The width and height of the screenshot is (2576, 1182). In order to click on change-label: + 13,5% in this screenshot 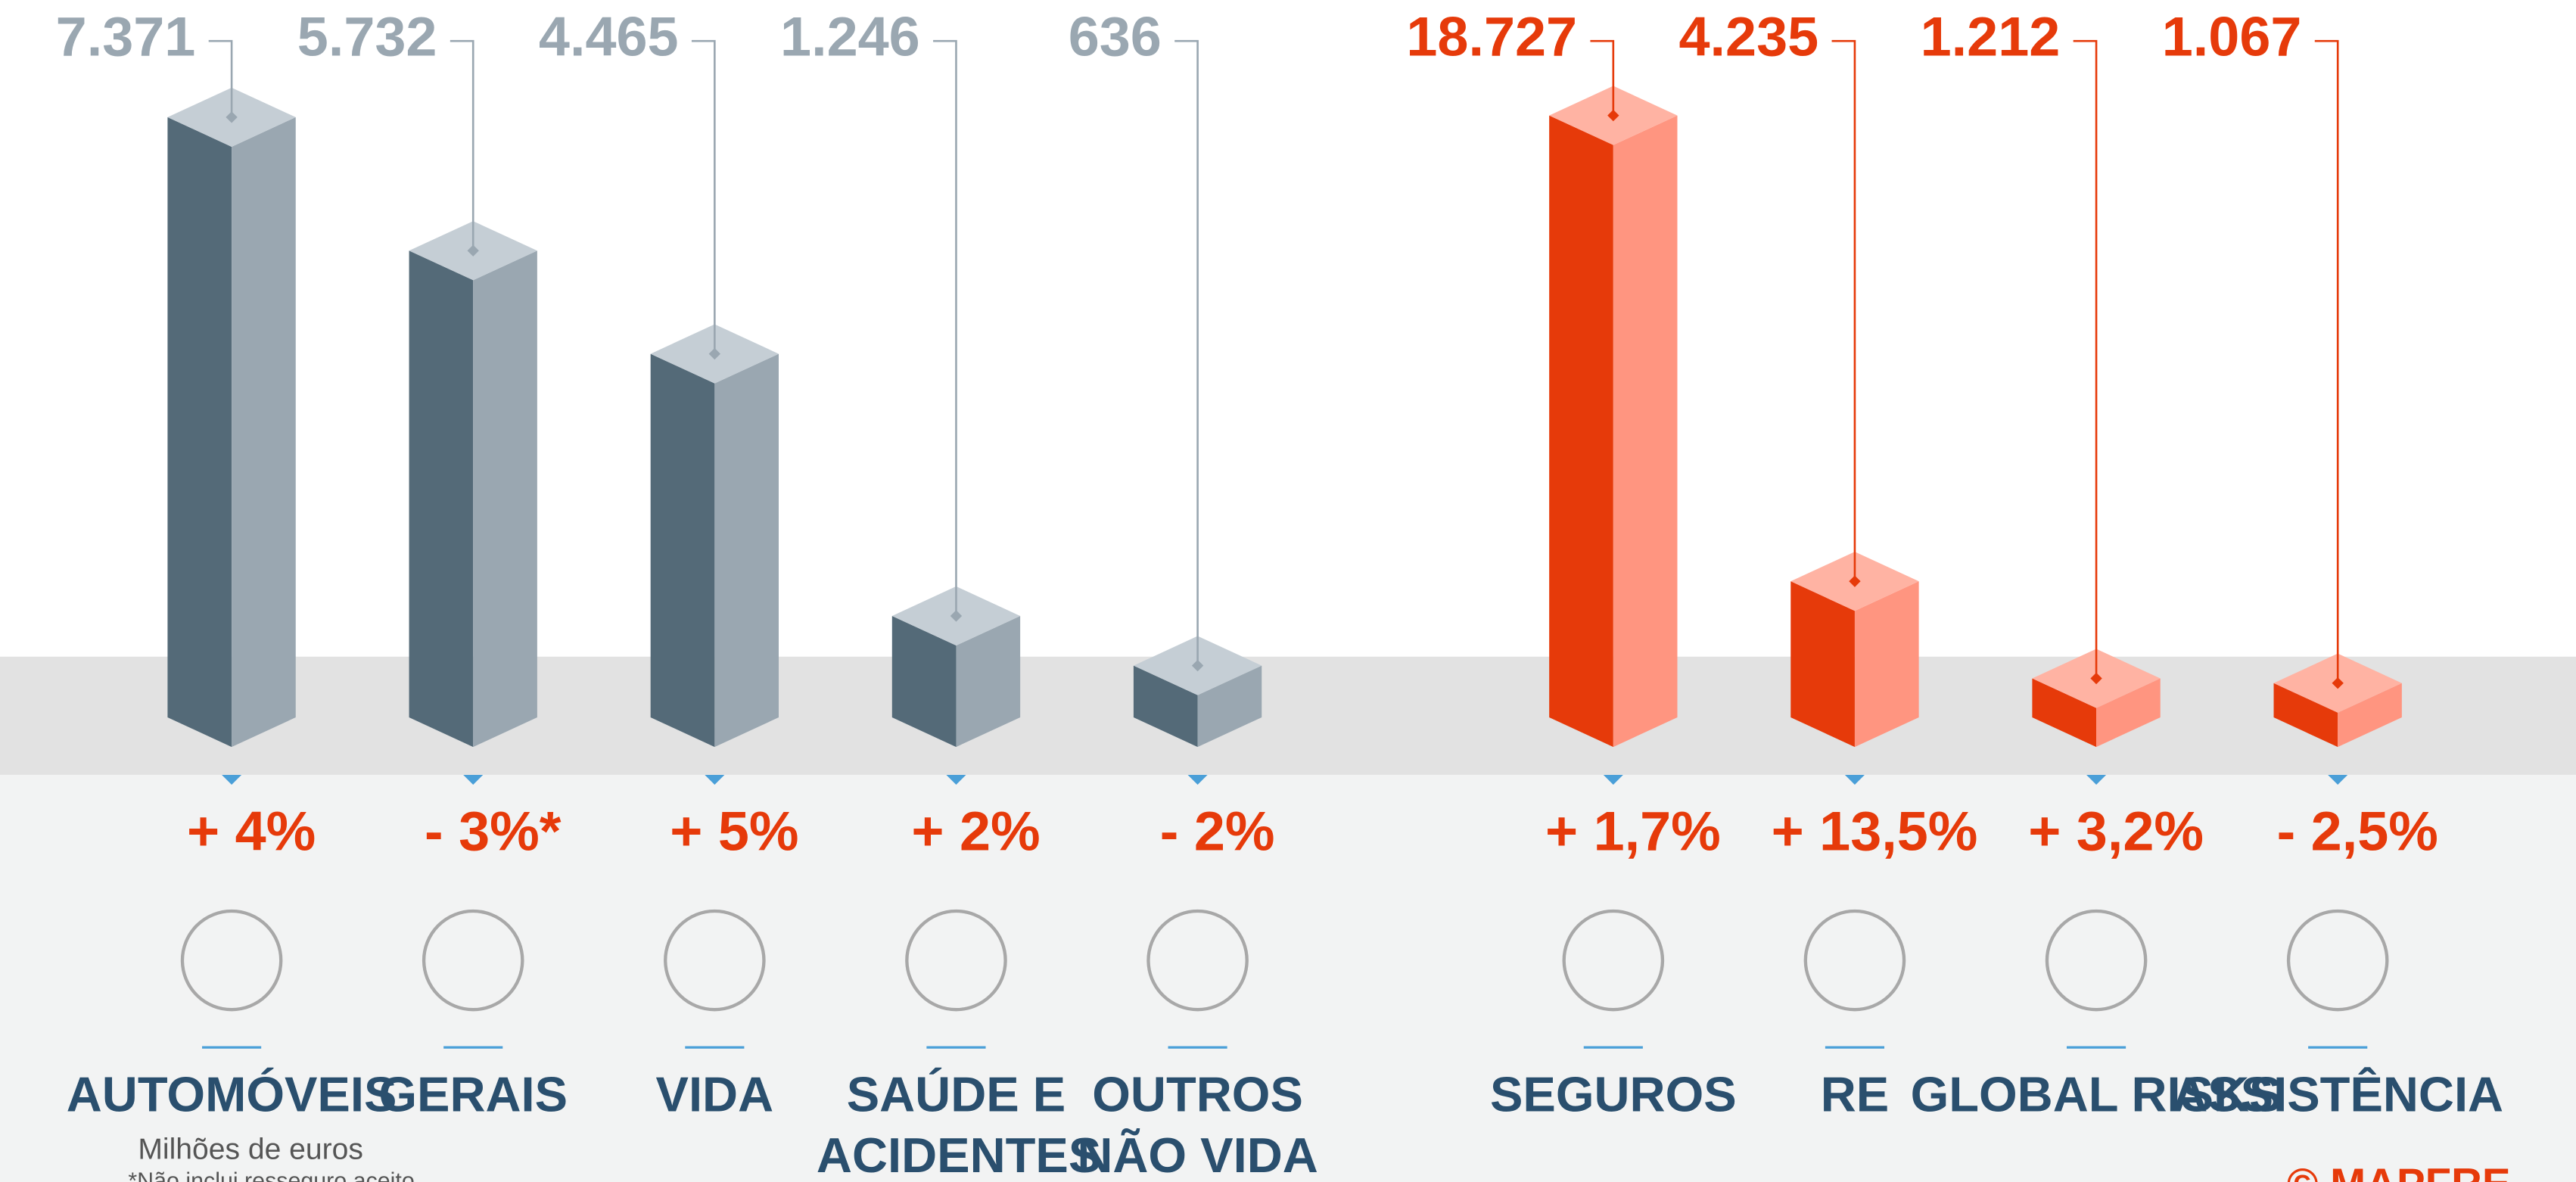, I will do `click(1875, 831)`.